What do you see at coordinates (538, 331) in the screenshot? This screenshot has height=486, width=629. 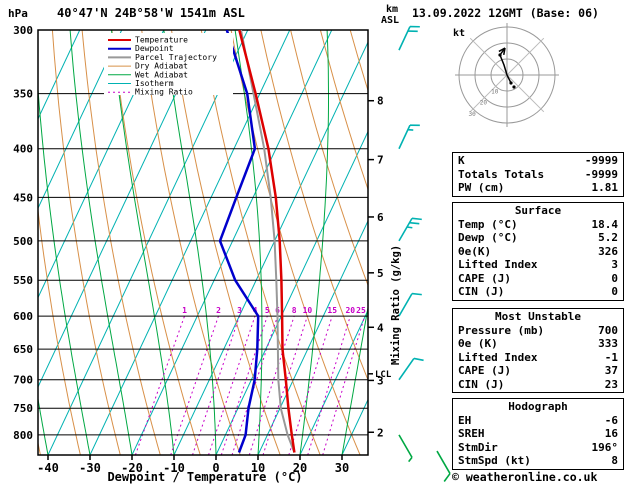 I see `table-row: Pressure (mb) 700` at bounding box center [538, 331].